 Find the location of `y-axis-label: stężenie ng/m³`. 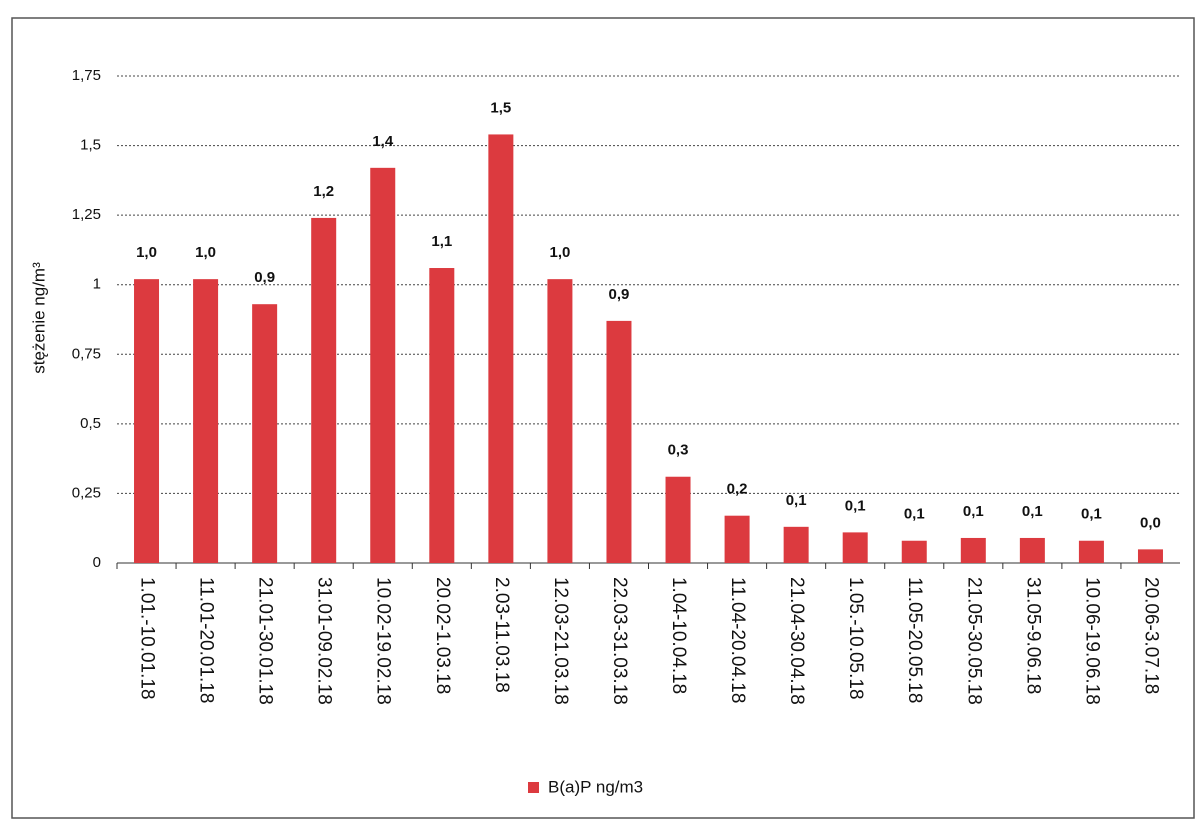

y-axis-label: stężenie ng/m³ is located at coordinates (38, 318).